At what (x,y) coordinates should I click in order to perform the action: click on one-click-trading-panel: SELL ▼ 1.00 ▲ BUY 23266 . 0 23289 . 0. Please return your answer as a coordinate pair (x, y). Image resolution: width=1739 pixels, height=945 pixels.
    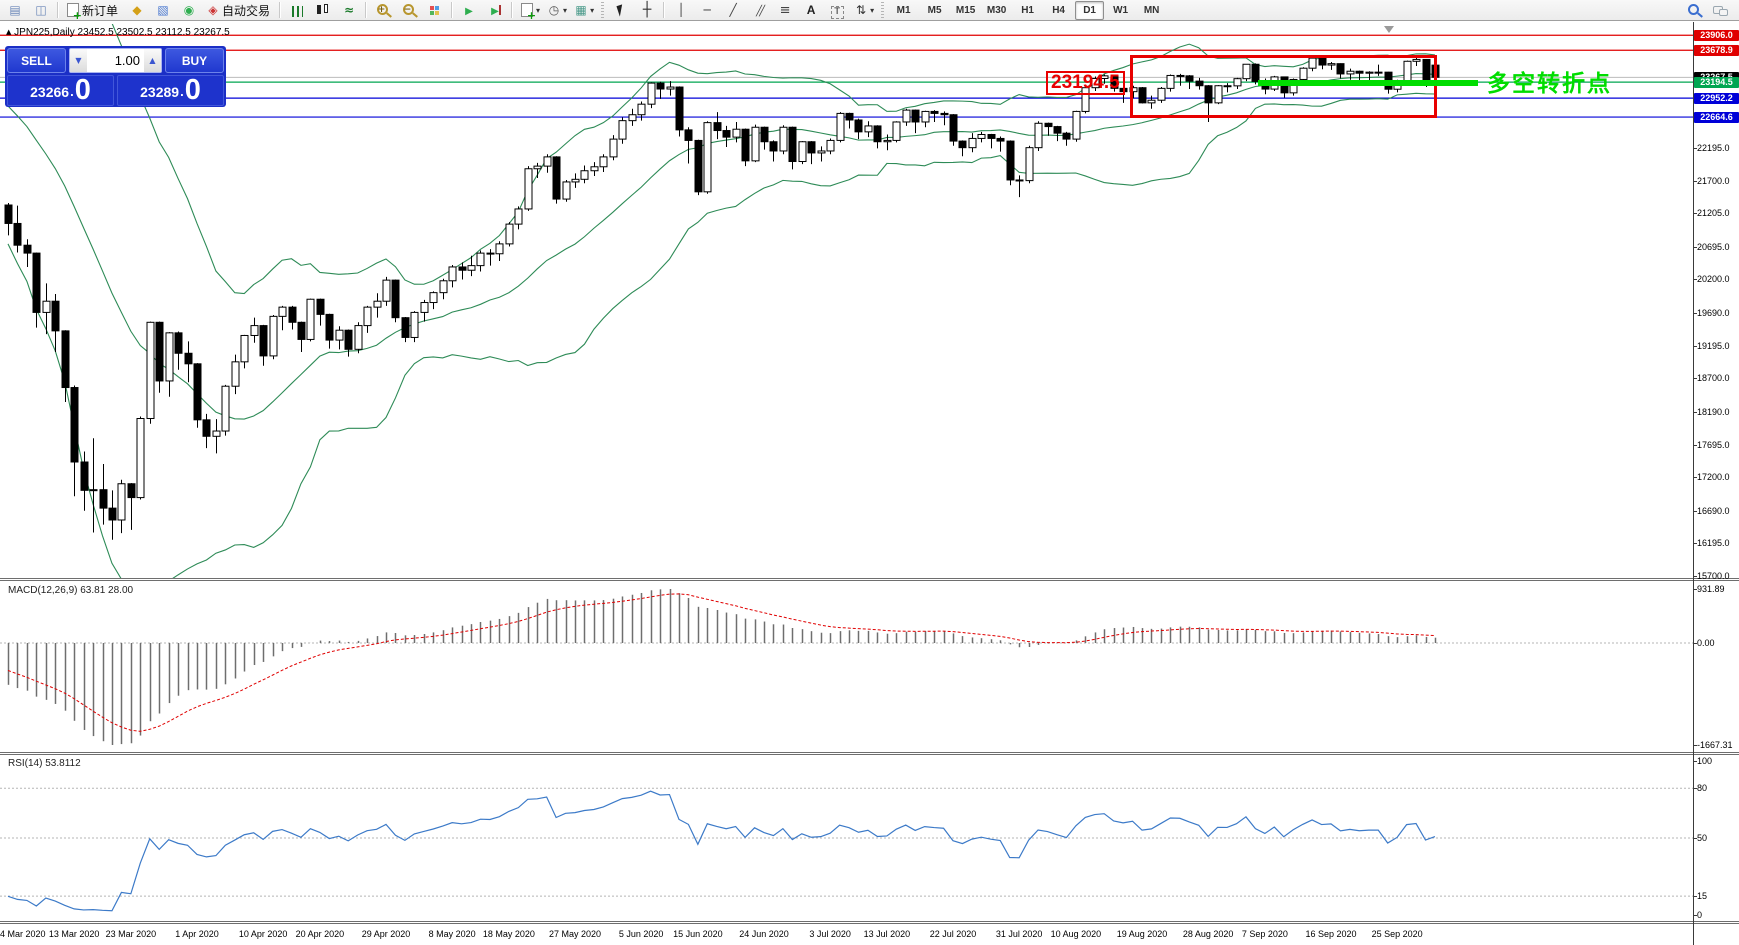
    Looking at the image, I should click on (115, 76).